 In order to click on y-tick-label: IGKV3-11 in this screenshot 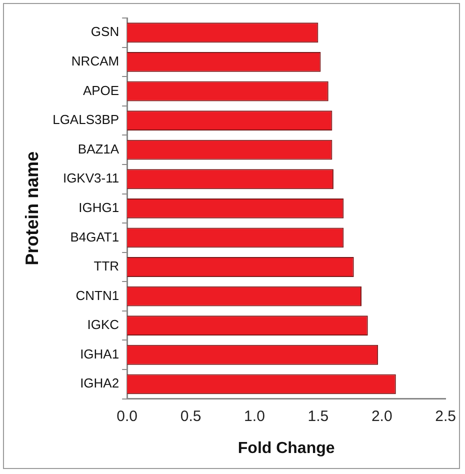, I will do `click(91, 178)`.